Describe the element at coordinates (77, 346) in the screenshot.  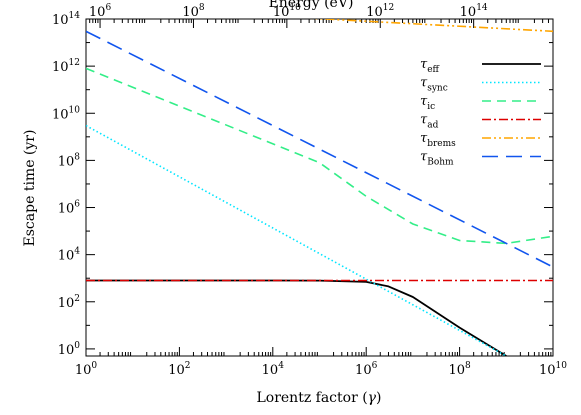
I see `y-tick-label-exp: 0` at that location.